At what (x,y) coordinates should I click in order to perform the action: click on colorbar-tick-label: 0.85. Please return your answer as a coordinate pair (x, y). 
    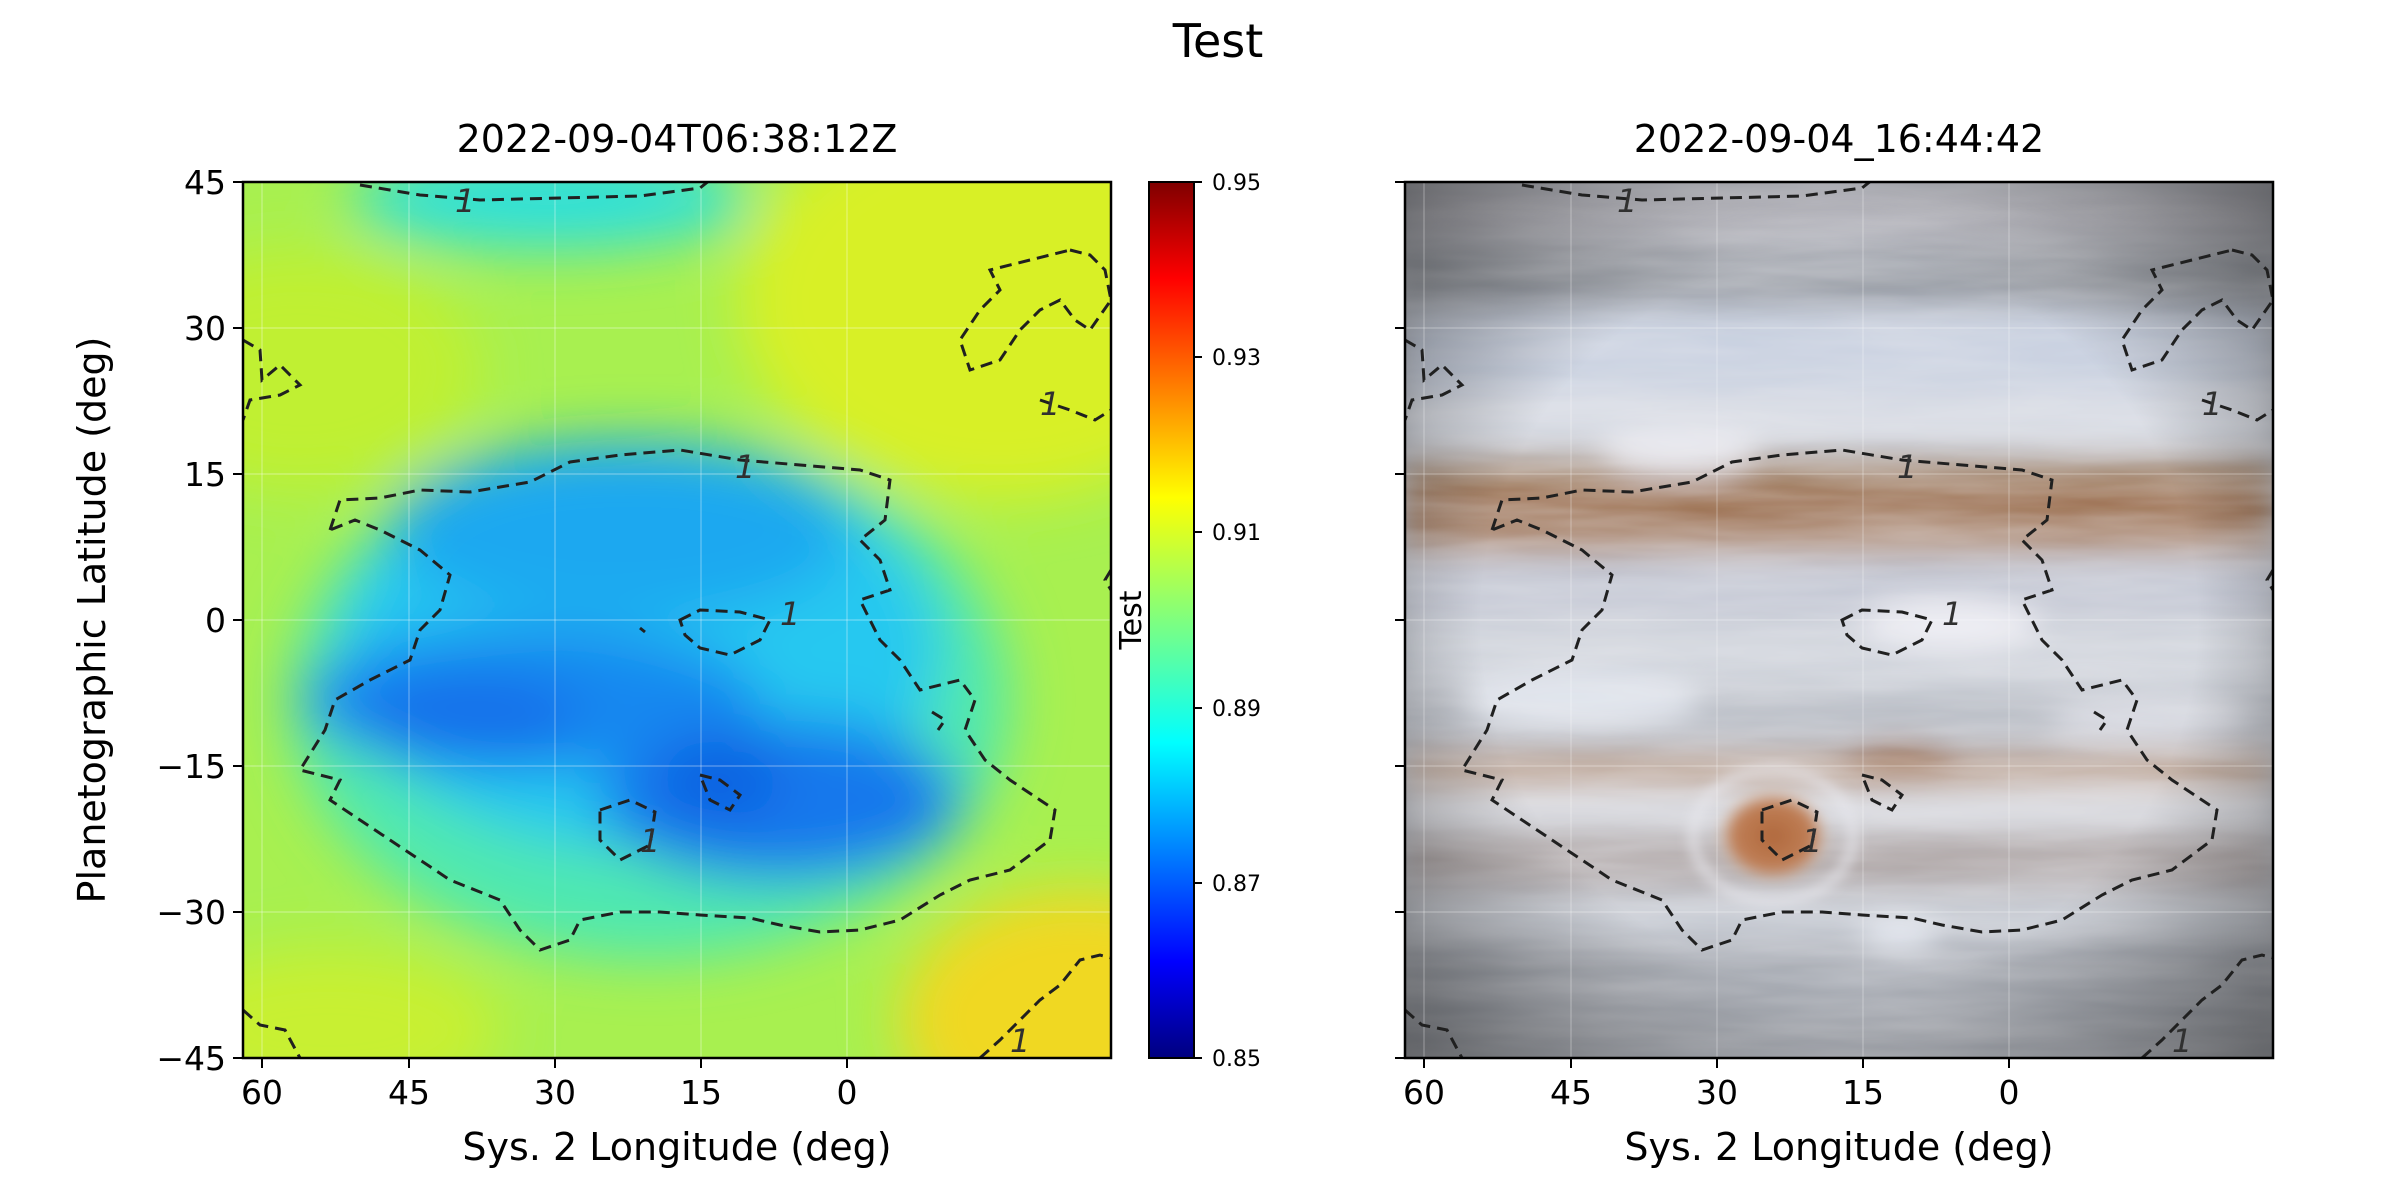
    Looking at the image, I should click on (1236, 1059).